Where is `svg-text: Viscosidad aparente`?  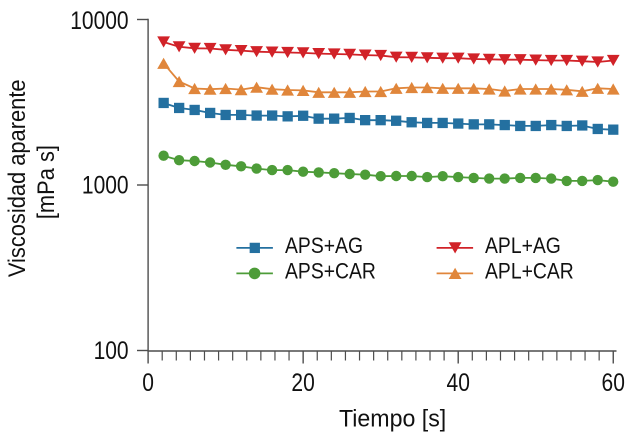
svg-text: Viscosidad aparente is located at coordinates (16, 178).